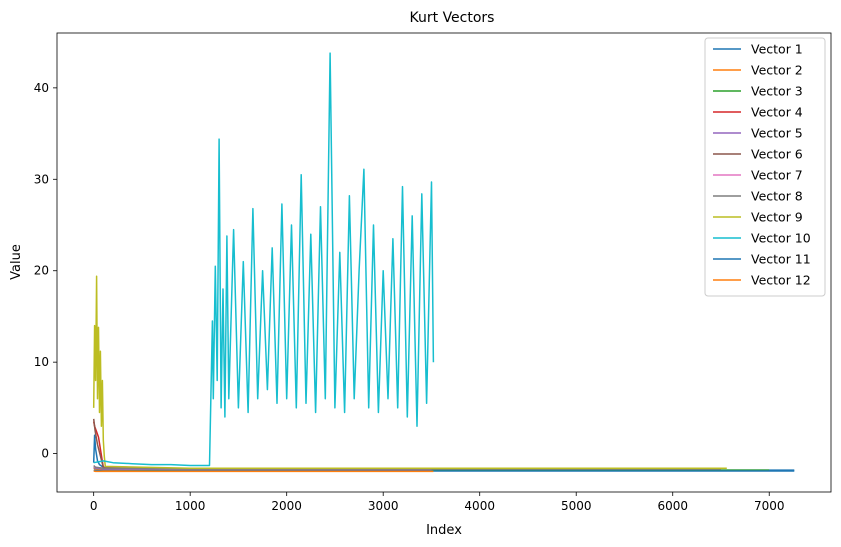 This screenshot has width=841, height=547. Describe the element at coordinates (777, 217) in the screenshot. I see `legend-entry-9: Vector 9` at that location.